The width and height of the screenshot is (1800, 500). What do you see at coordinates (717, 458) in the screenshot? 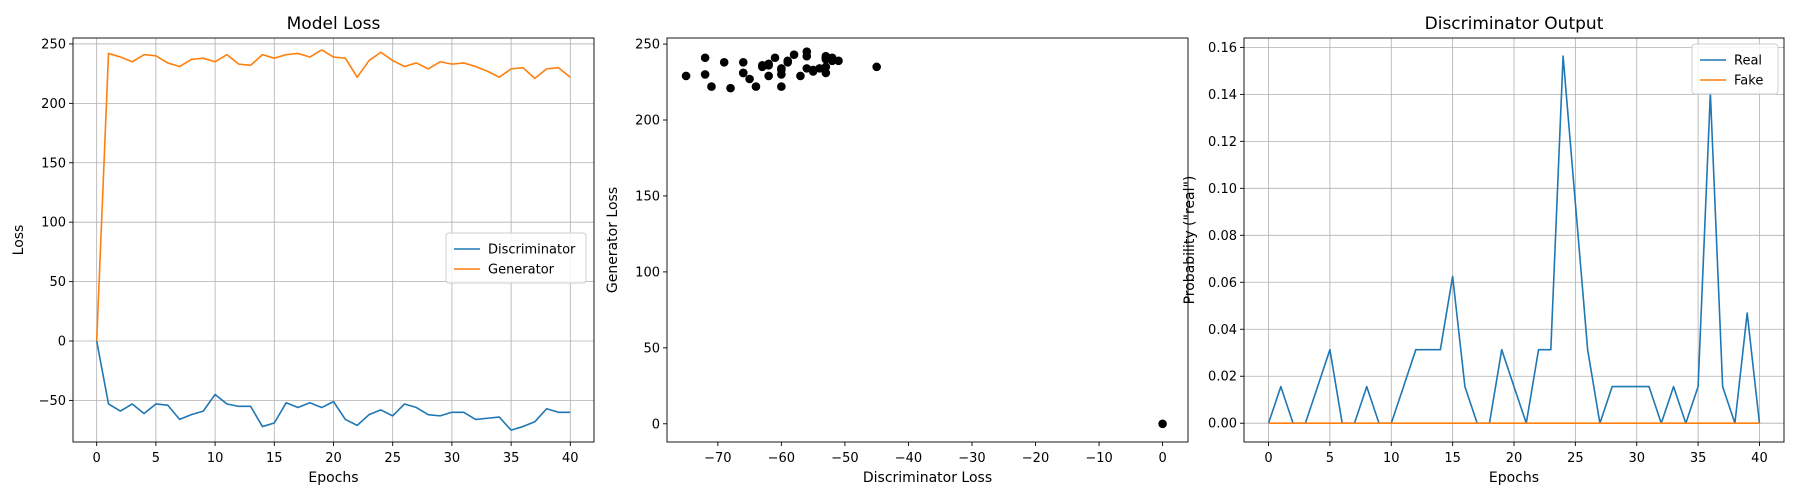
I see `x-tick-label: −70` at bounding box center [717, 458].